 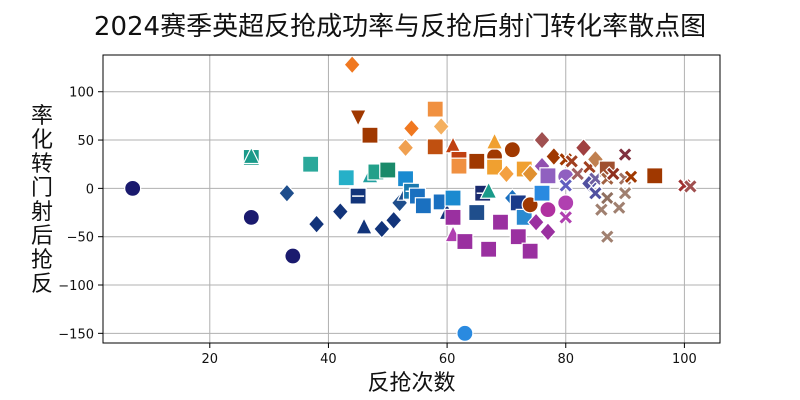 I want to click on y-tick-label: 100, so click(x=81, y=93).